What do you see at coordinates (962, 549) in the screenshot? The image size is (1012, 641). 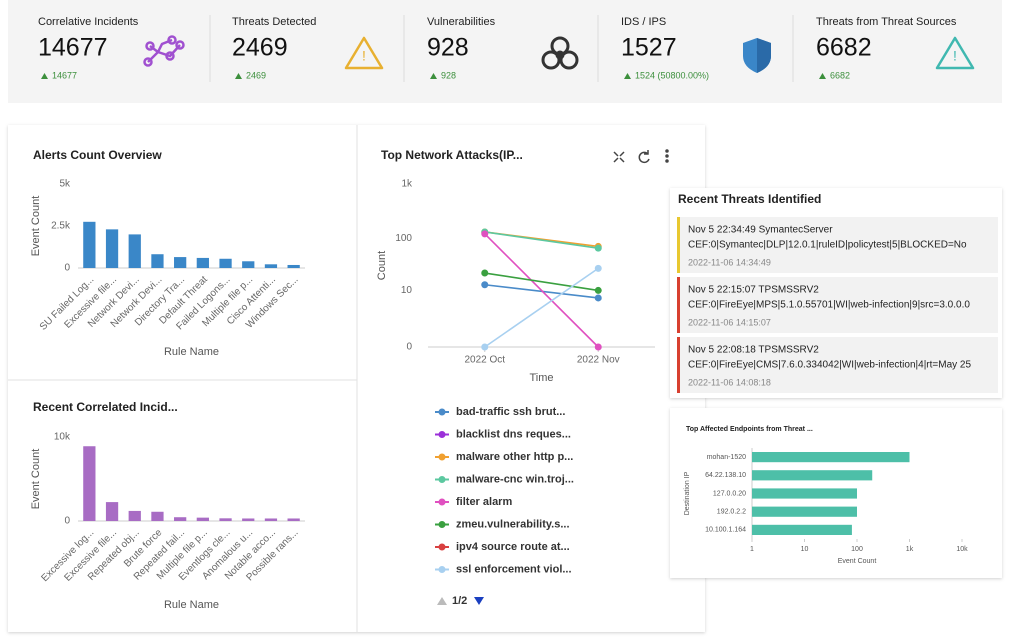 I see `x-tick-label: 10k` at bounding box center [962, 549].